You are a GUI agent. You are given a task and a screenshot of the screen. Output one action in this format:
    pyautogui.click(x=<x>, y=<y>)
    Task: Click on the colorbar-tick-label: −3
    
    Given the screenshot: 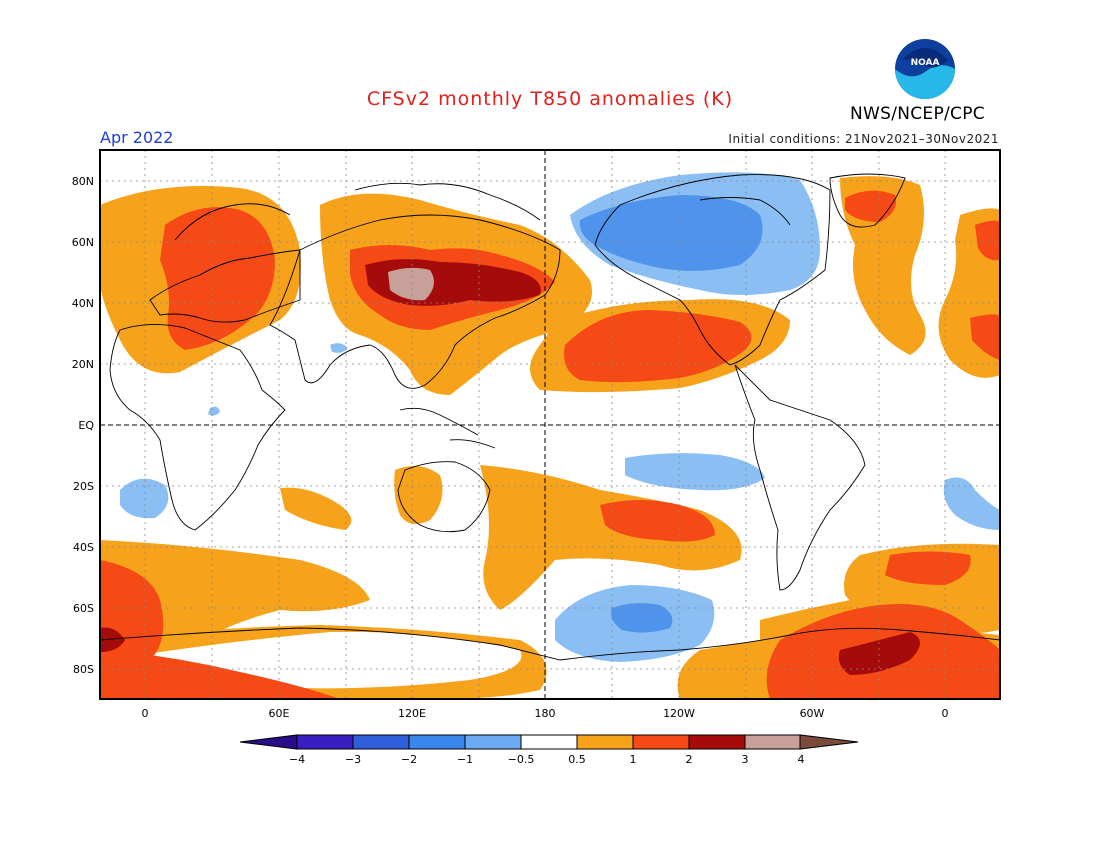 What is the action you would take?
    pyautogui.click(x=353, y=759)
    